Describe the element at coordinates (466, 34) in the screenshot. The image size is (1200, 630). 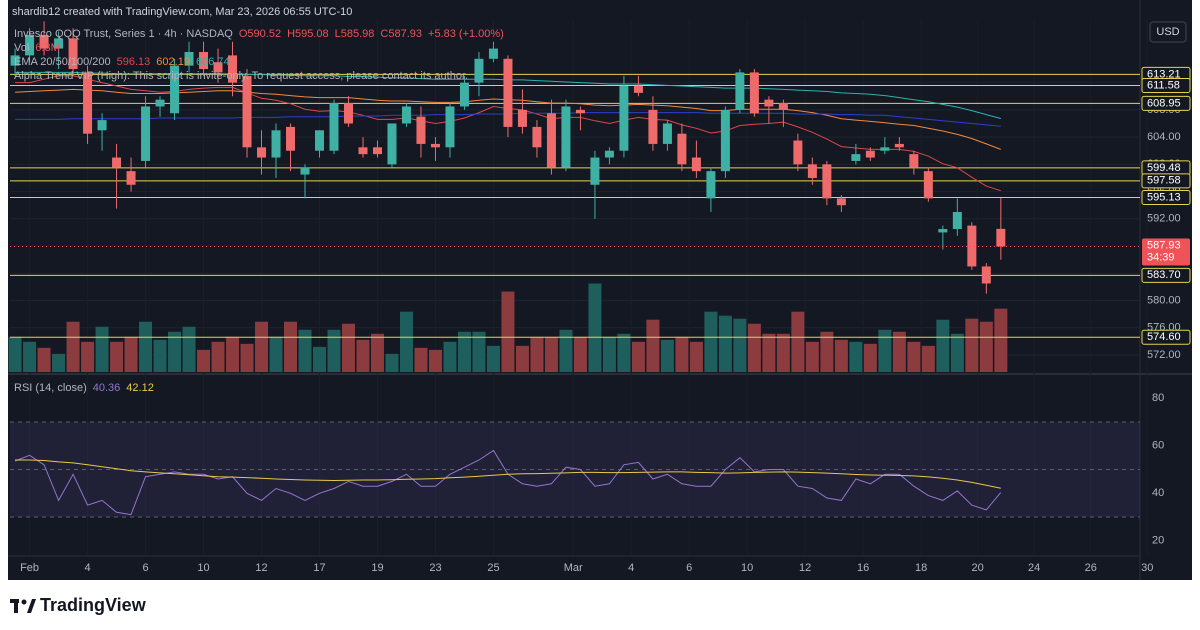
I see `quote-value: +5.83 (+1.00%)` at that location.